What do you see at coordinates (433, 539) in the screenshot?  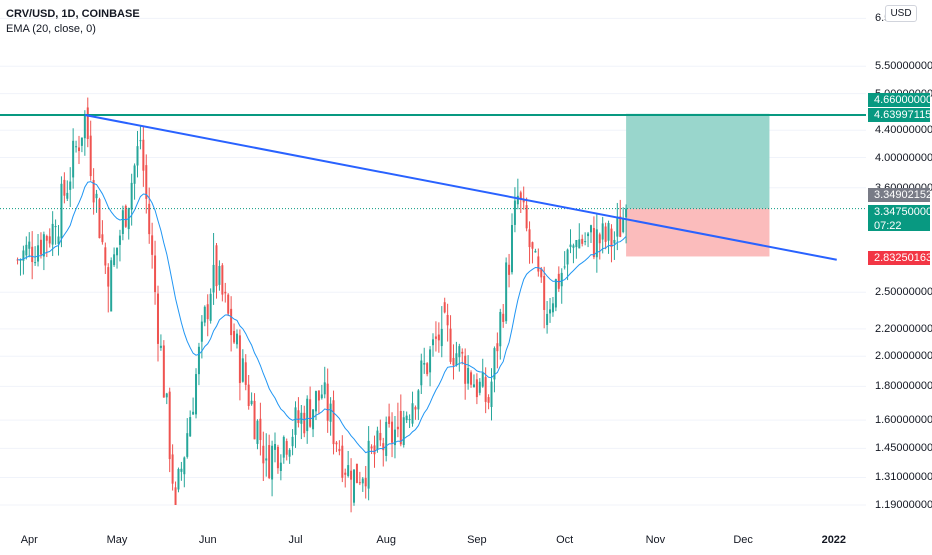 I see `time-axis: Apr May Jun Jul Aug Sep Oct Nov Dec 2022` at bounding box center [433, 539].